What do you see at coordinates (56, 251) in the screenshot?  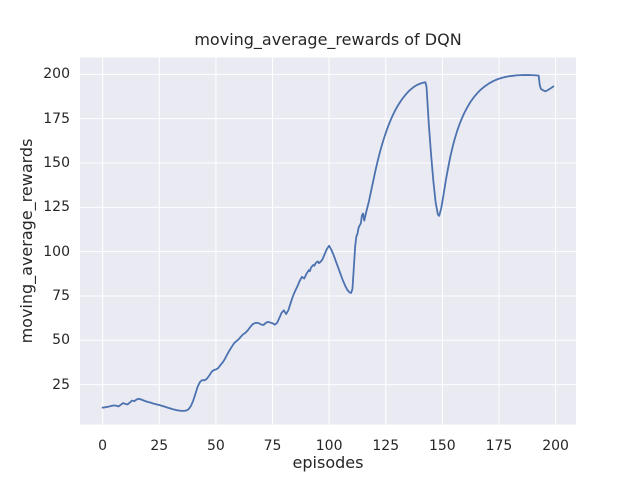 I see `y-tick-label: 100` at bounding box center [56, 251].